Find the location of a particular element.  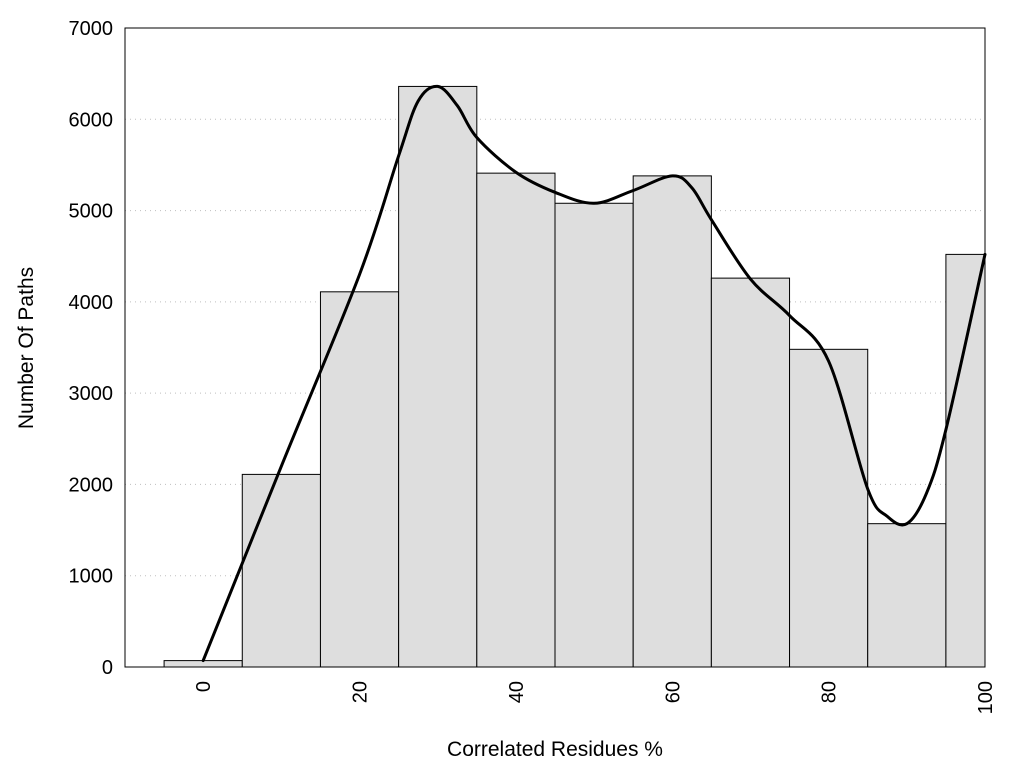

y-tick-label-2000: 2000 is located at coordinates (91, 485).